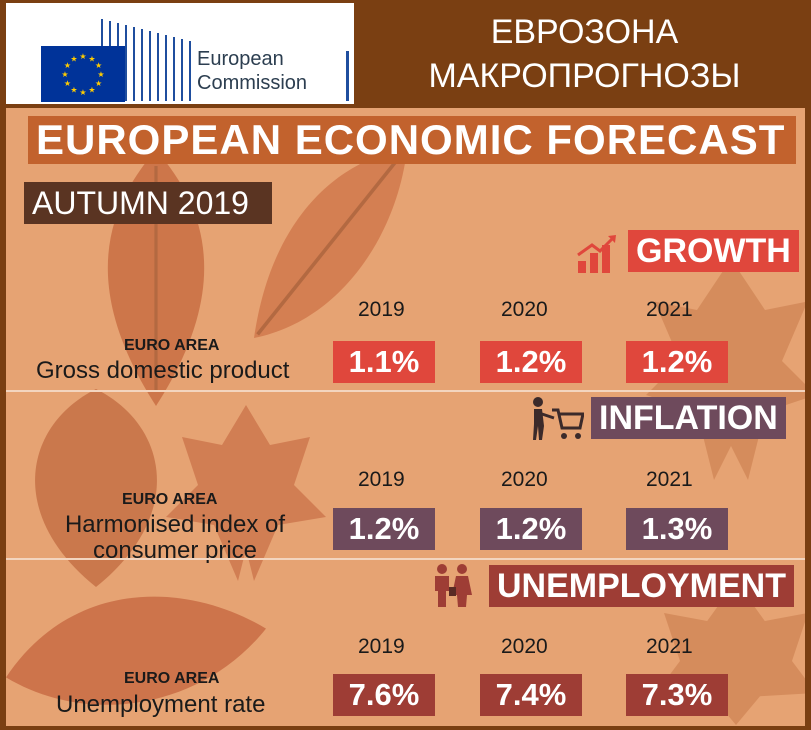 This screenshot has width=811, height=730. What do you see at coordinates (175, 524) in the screenshot?
I see `indicator-line-1: Harmonised index of` at bounding box center [175, 524].